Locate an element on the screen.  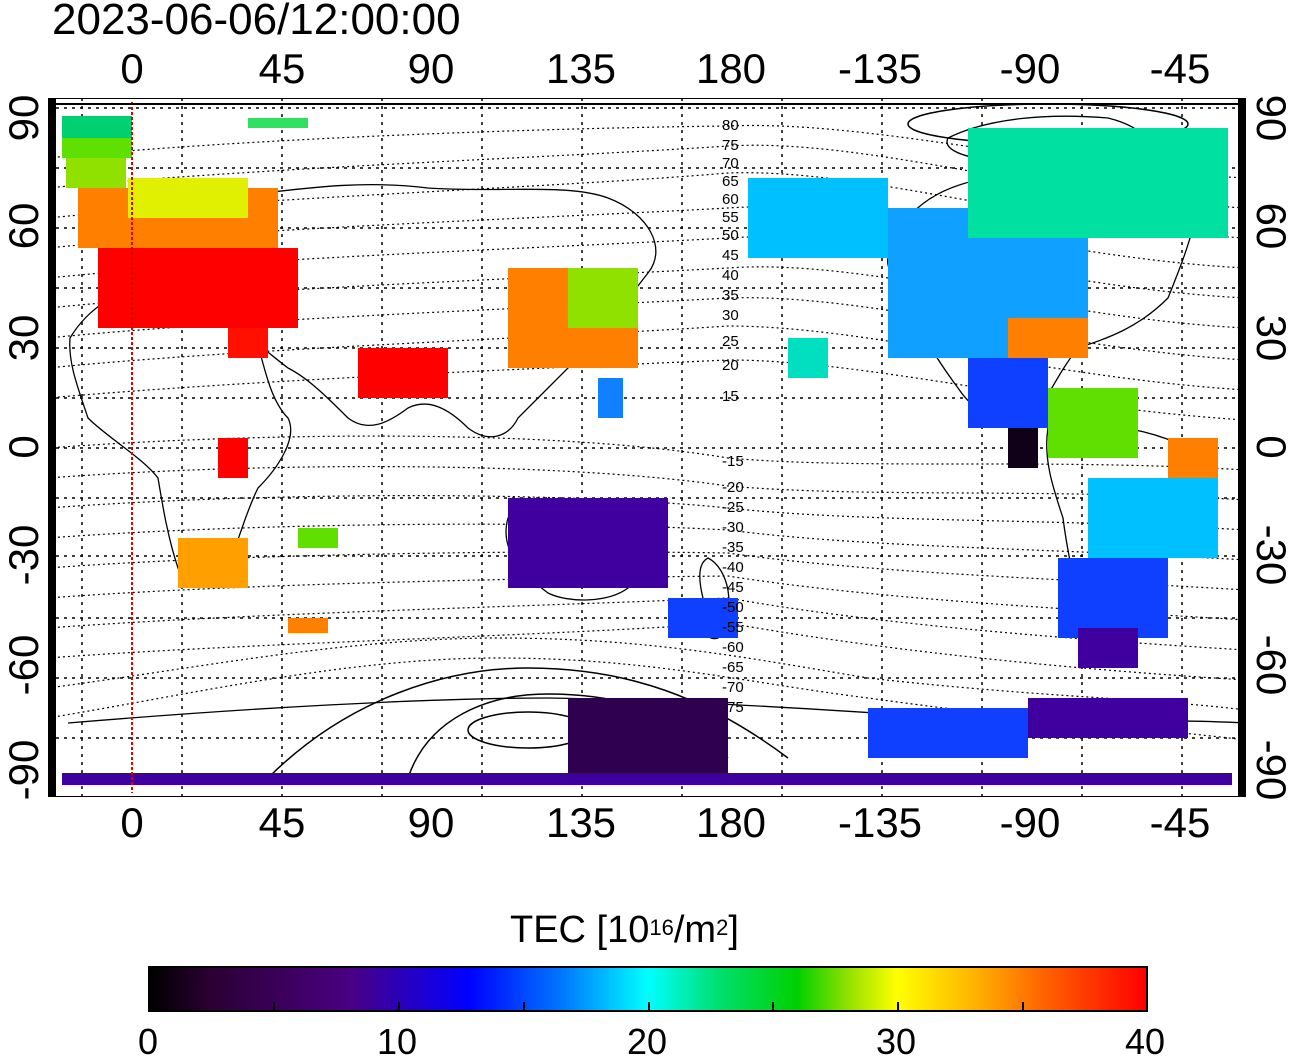
colorbar-tick-label: 30 is located at coordinates (896, 1041).